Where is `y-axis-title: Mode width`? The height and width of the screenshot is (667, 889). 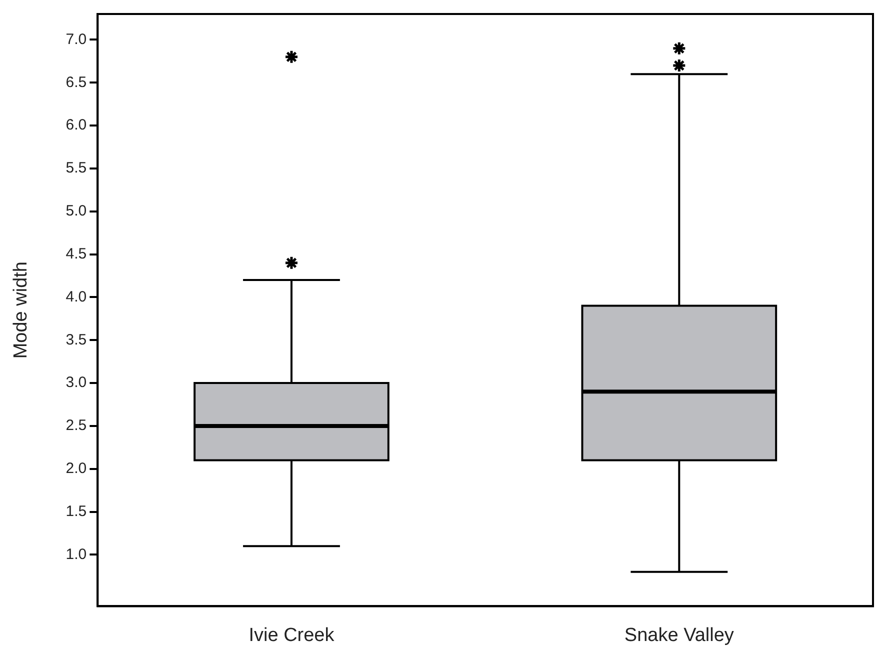
y-axis-title: Mode width is located at coordinates (21, 310).